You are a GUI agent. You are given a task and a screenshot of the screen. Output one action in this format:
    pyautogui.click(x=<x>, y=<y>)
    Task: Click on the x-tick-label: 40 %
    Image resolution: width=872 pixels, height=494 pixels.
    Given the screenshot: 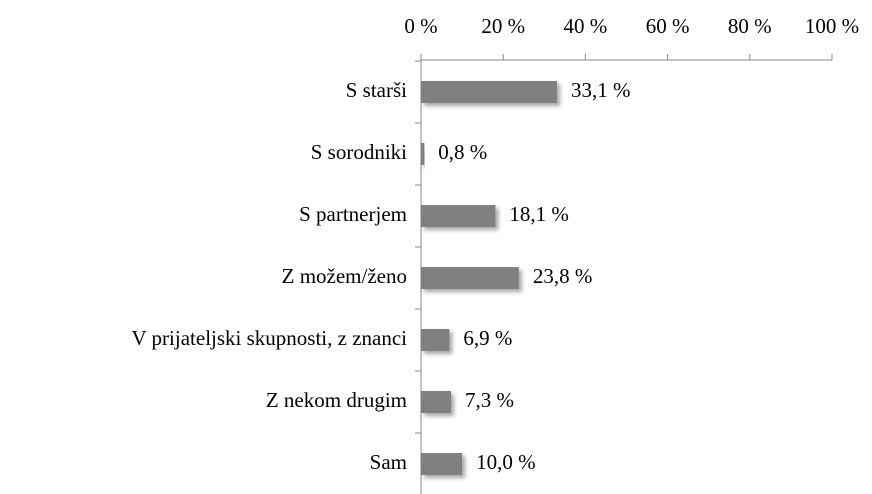 What is the action you would take?
    pyautogui.click(x=586, y=26)
    